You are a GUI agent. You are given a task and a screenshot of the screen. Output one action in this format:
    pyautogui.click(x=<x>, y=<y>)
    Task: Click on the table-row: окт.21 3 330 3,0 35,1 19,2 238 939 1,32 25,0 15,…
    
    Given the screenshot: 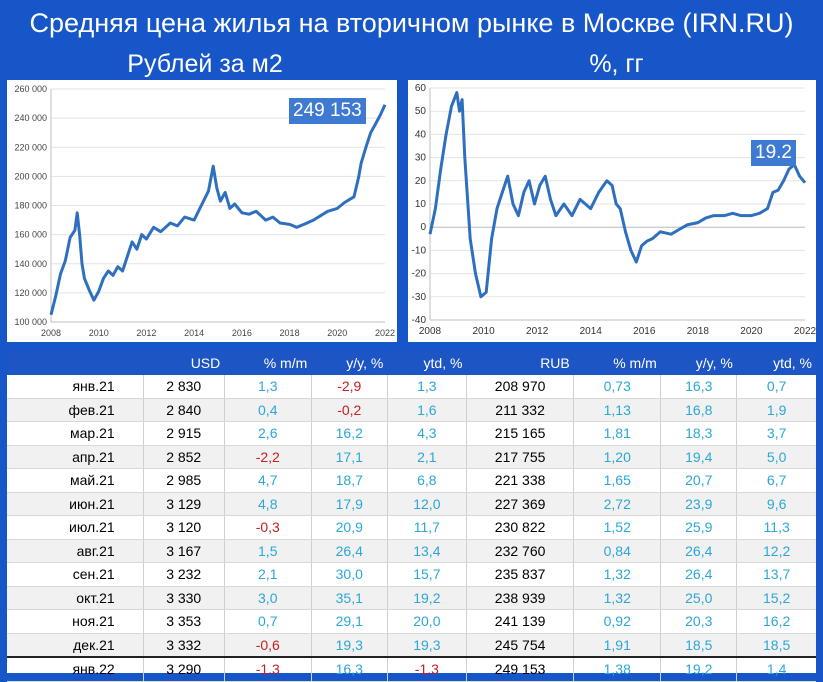 What is the action you would take?
    pyautogui.click(x=411, y=598)
    